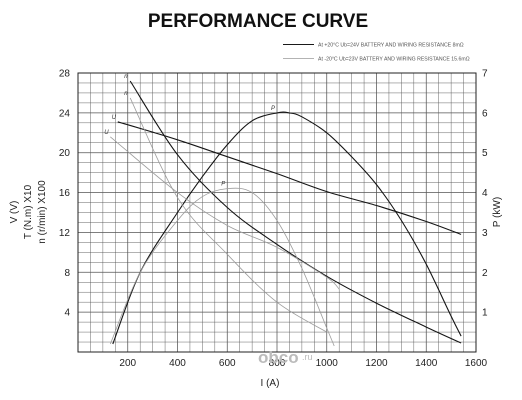 The image size is (522, 400). Describe the element at coordinates (28, 211) in the screenshot. I see `y-left-axis-label: T (N.m) X10` at that location.